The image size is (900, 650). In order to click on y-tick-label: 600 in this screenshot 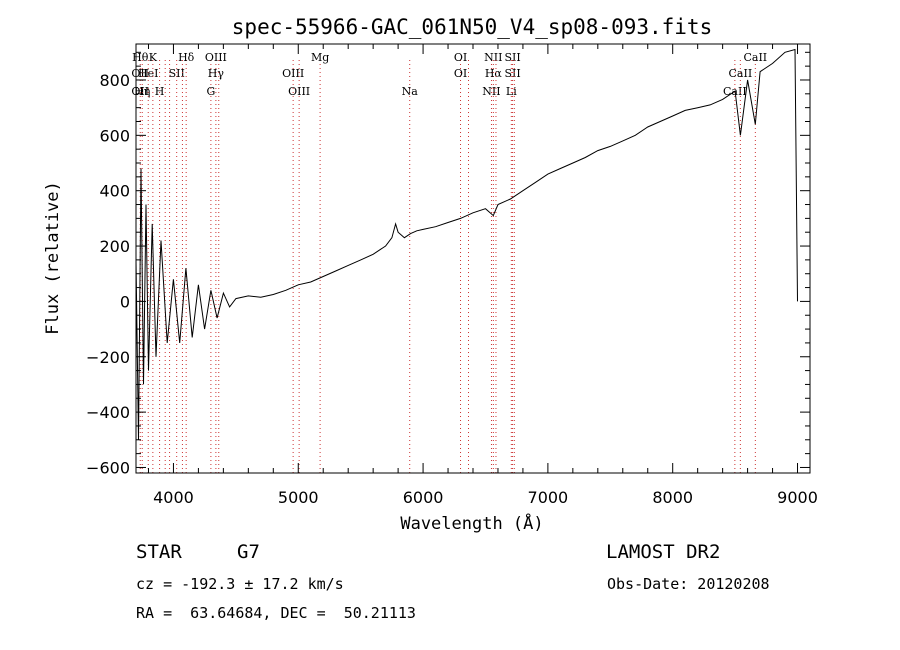, I will do `click(114, 135)`.